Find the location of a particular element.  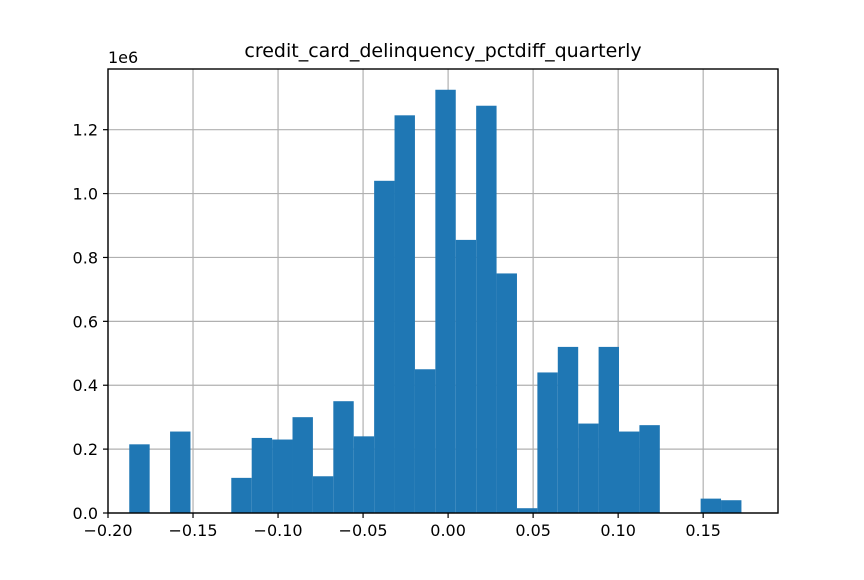

y-offset-label: 1e6 is located at coordinates (123, 57).